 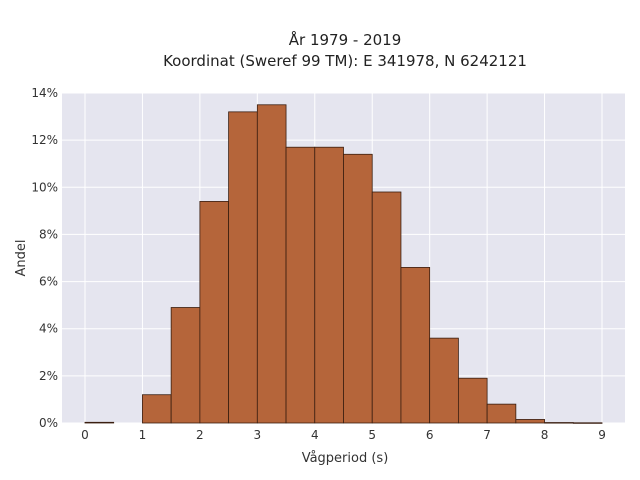 I want to click on x-tick-label: 1, so click(x=143, y=435).